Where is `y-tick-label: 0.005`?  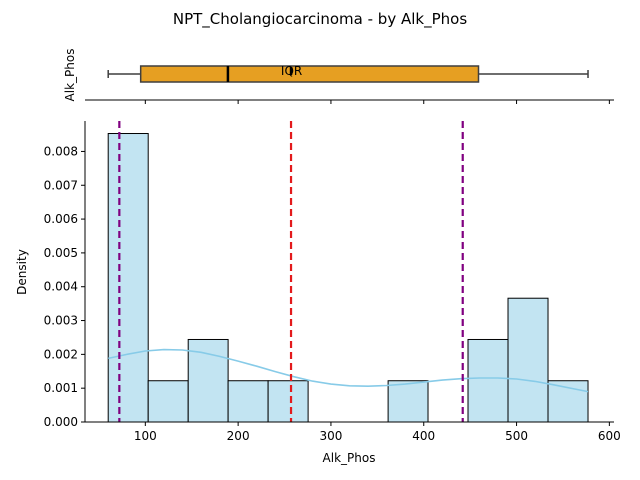 y-tick-label: 0.005 is located at coordinates (61, 253).